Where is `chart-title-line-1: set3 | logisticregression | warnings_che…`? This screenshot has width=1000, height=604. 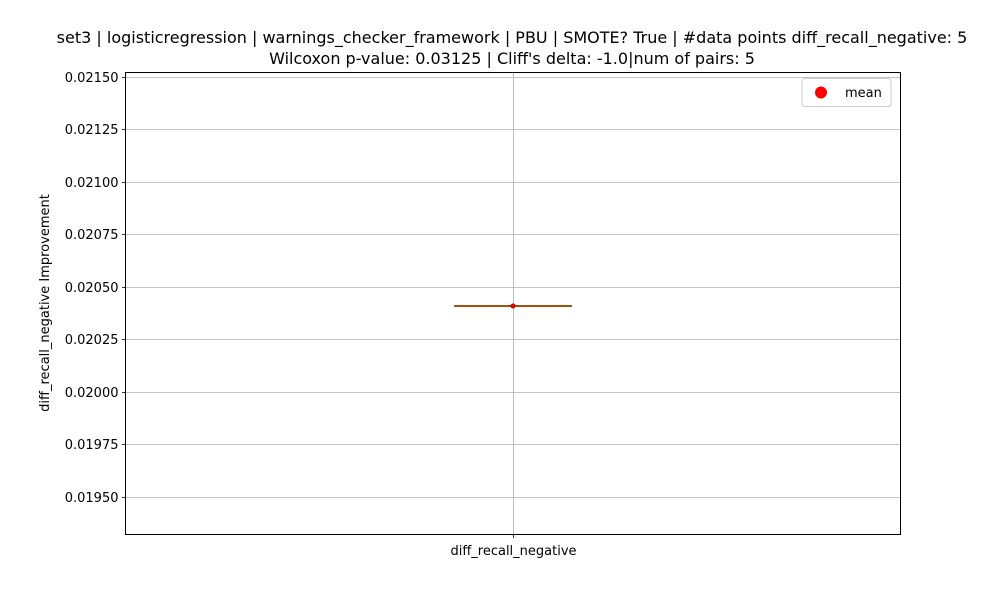
chart-title-line-1: set3 | logisticregression | warnings_che… is located at coordinates (512, 38).